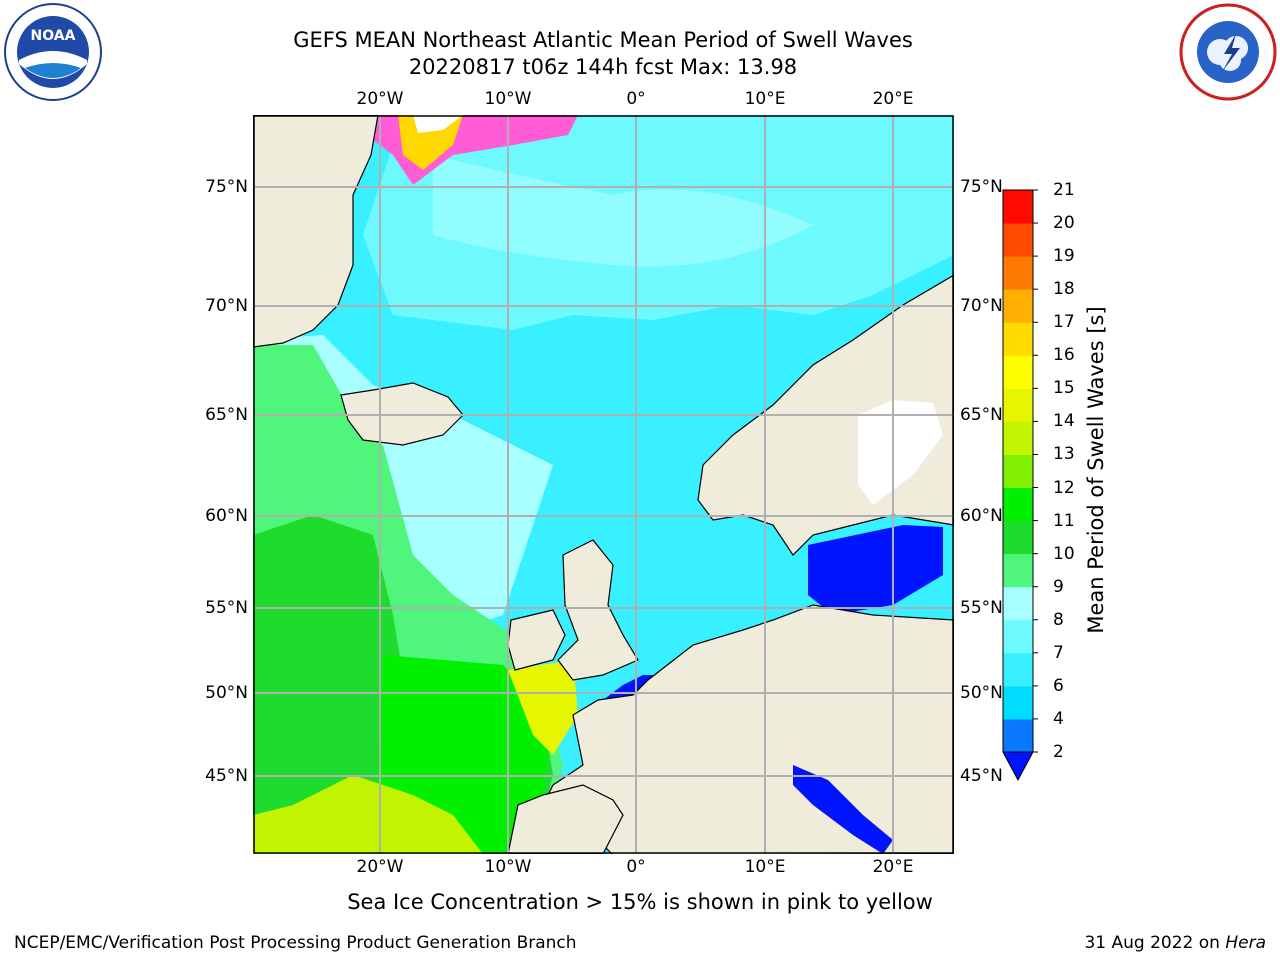 This screenshot has height=960, width=1280. What do you see at coordinates (1058, 586) in the screenshot?
I see `colorbar-tick-label: 9` at bounding box center [1058, 586].